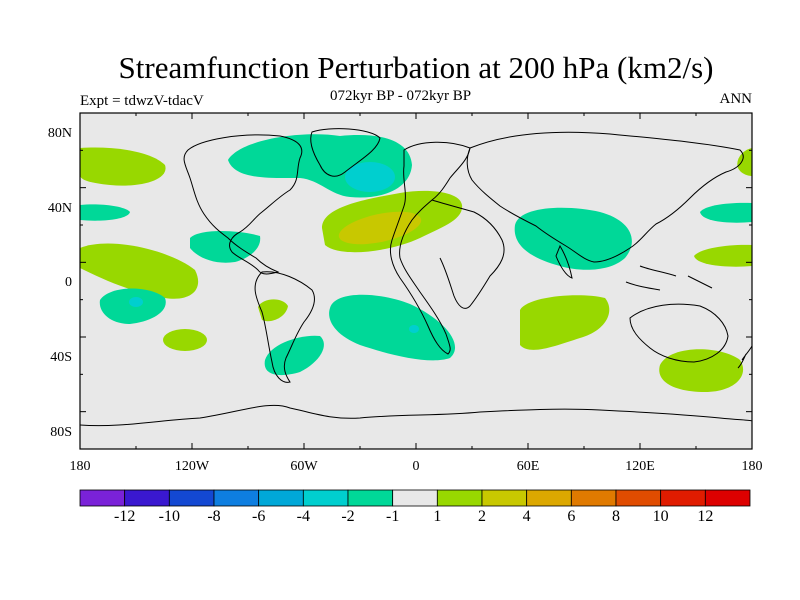  Describe the element at coordinates (640, 466) in the screenshot. I see `lon-label-120e: 120E` at that location.